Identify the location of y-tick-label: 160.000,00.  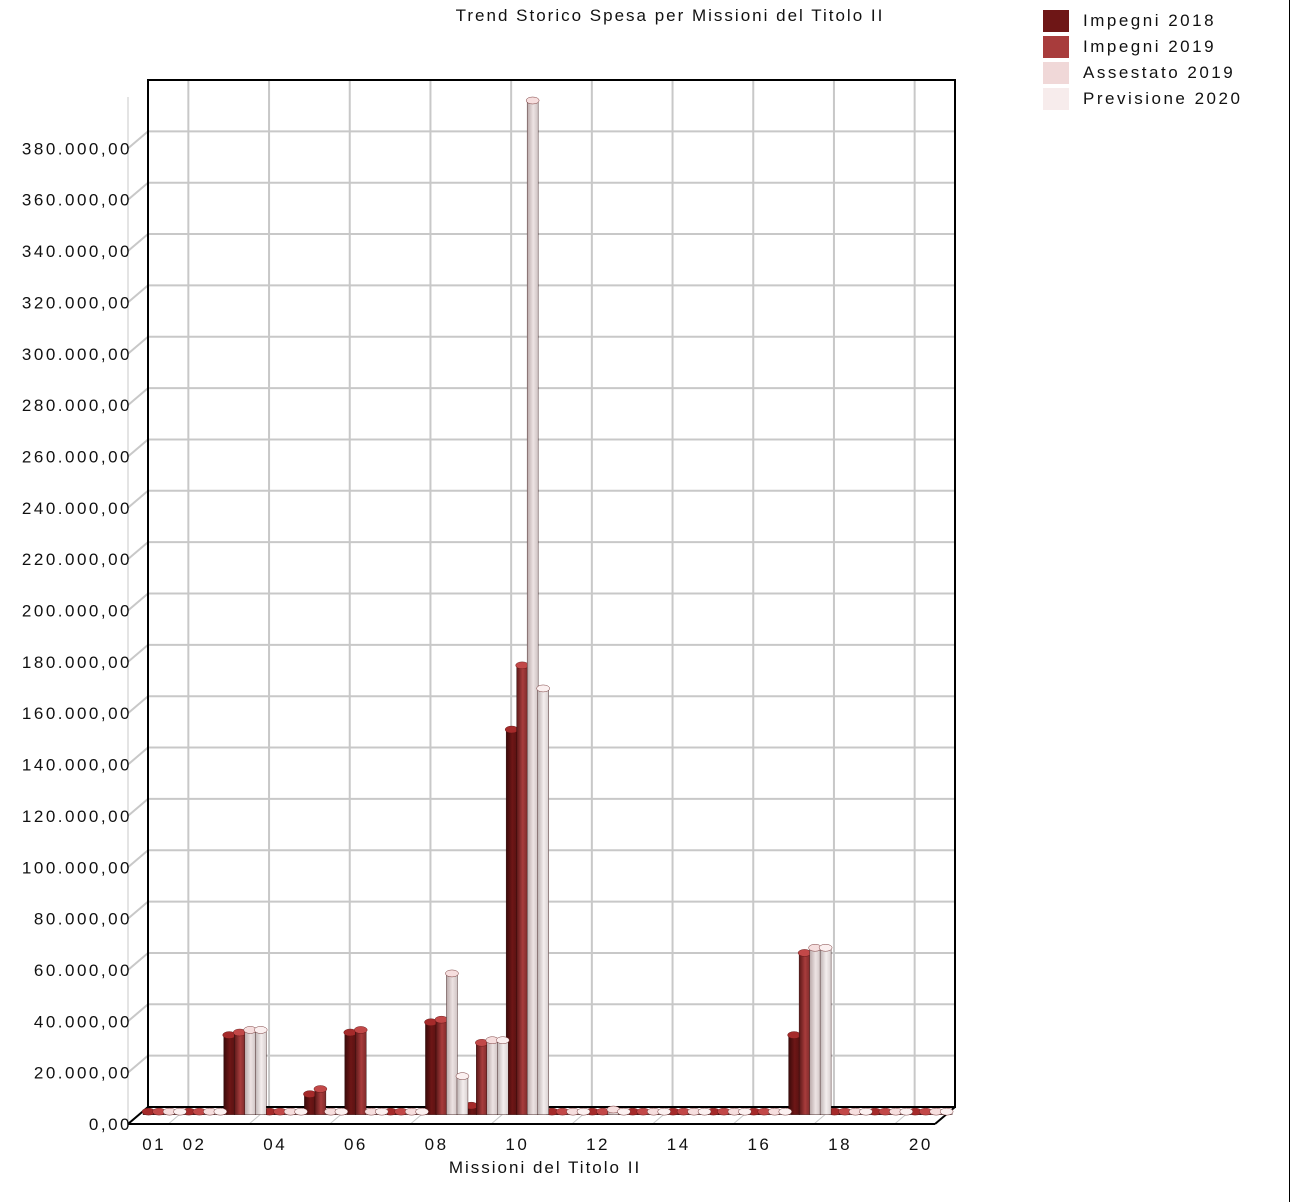
(77, 713).